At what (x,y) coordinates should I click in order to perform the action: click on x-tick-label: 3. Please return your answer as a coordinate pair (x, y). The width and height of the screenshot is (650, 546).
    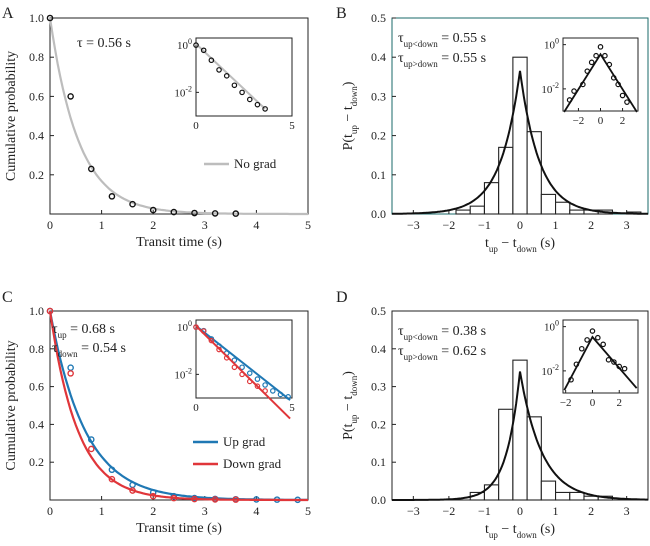
    Looking at the image, I should click on (627, 225).